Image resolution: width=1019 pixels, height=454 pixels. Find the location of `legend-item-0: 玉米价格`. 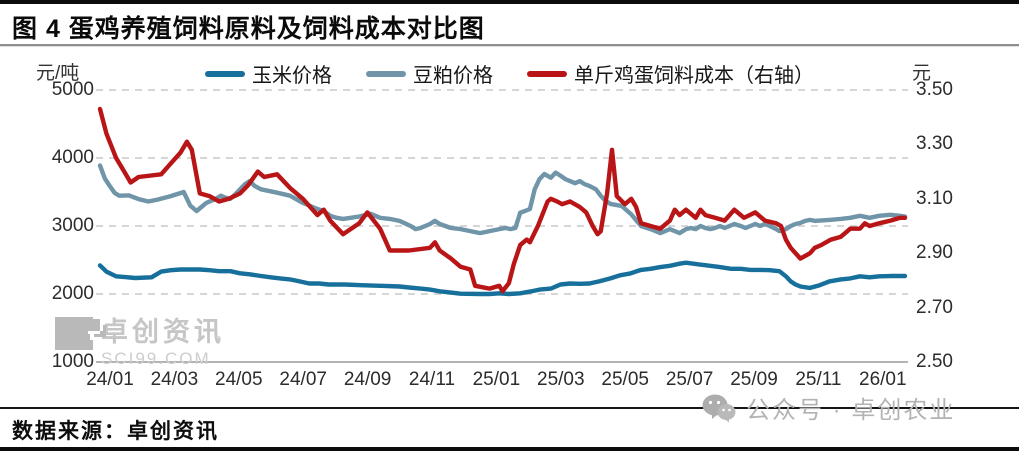

legend-item-0: 玉米价格 is located at coordinates (268, 73).